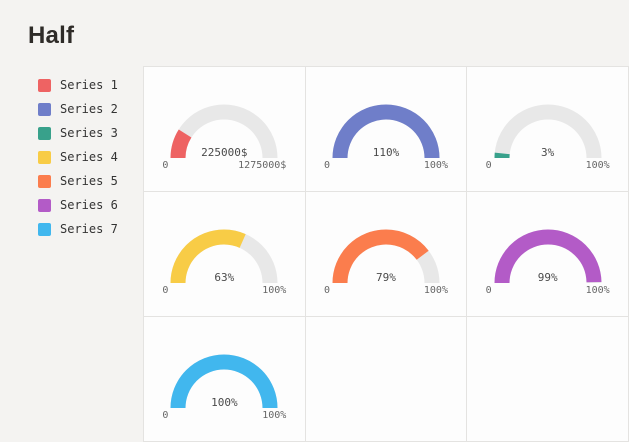 The height and width of the screenshot is (442, 629). I want to click on legend-item-series-3: Series 3, so click(78, 133).